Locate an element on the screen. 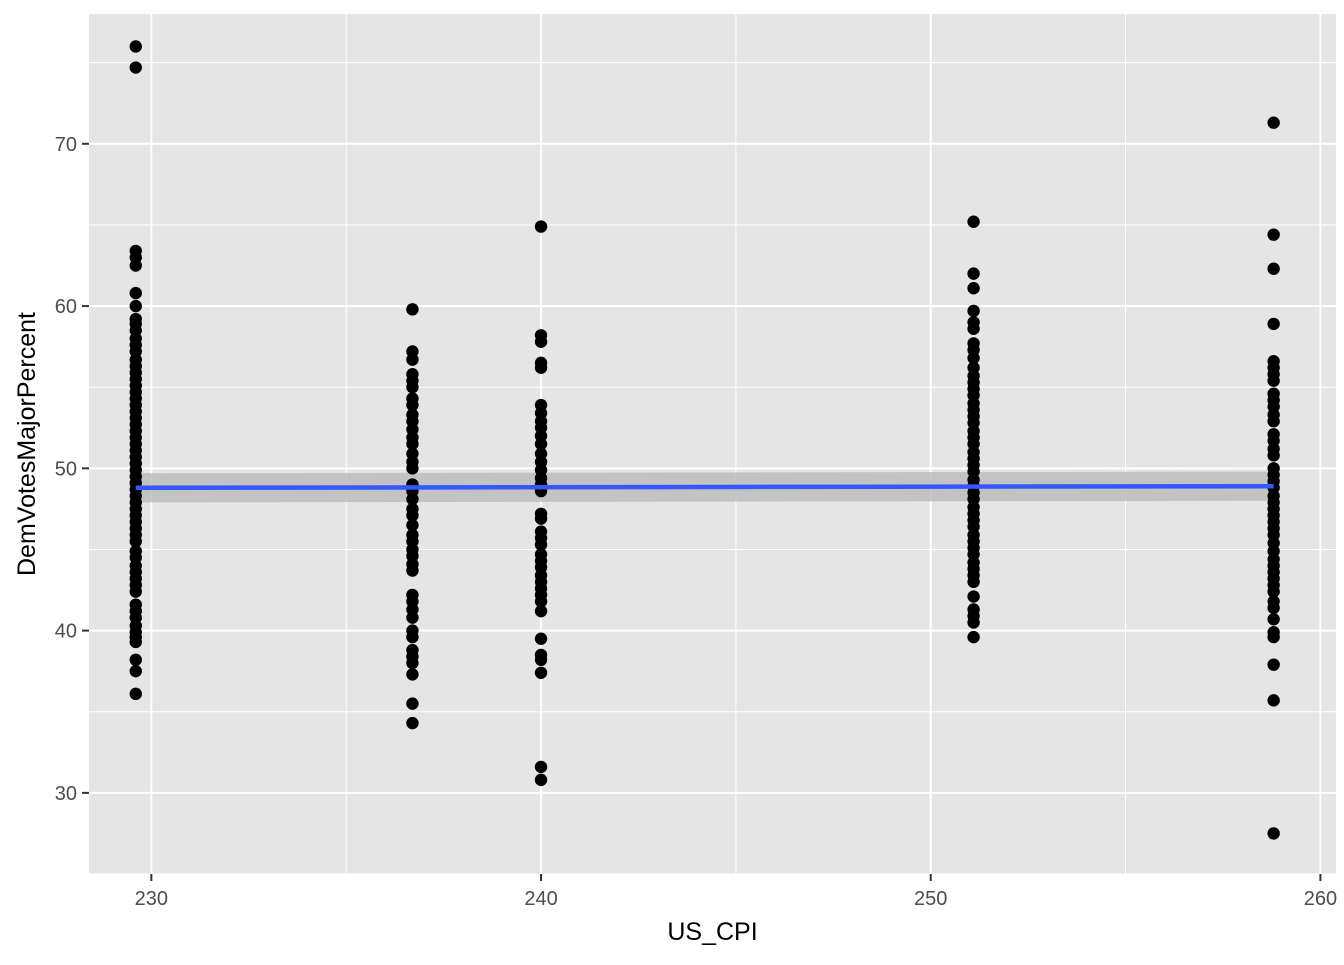 This screenshot has width=1344, height=965. y-tick-label: 30 is located at coordinates (66, 794).